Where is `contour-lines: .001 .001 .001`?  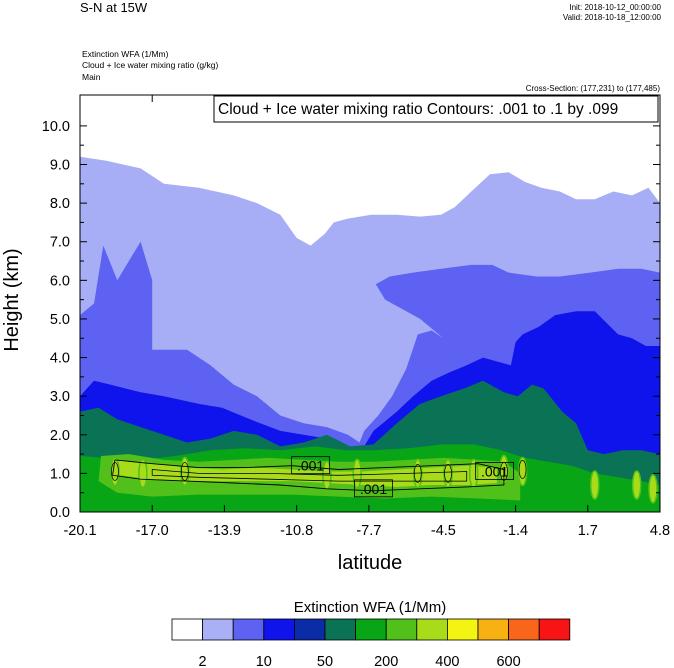
contour-lines: .001 .001 .001 is located at coordinates (319, 477).